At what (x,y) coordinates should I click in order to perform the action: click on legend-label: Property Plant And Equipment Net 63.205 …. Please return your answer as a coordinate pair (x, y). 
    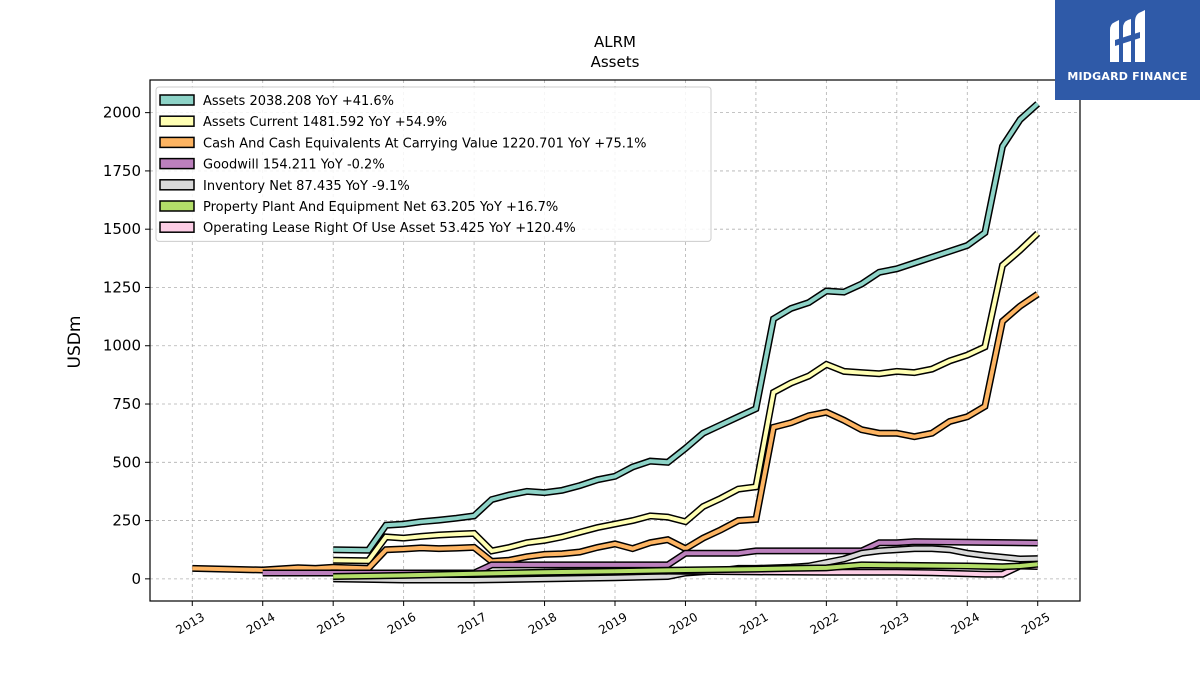
    Looking at the image, I should click on (380, 207).